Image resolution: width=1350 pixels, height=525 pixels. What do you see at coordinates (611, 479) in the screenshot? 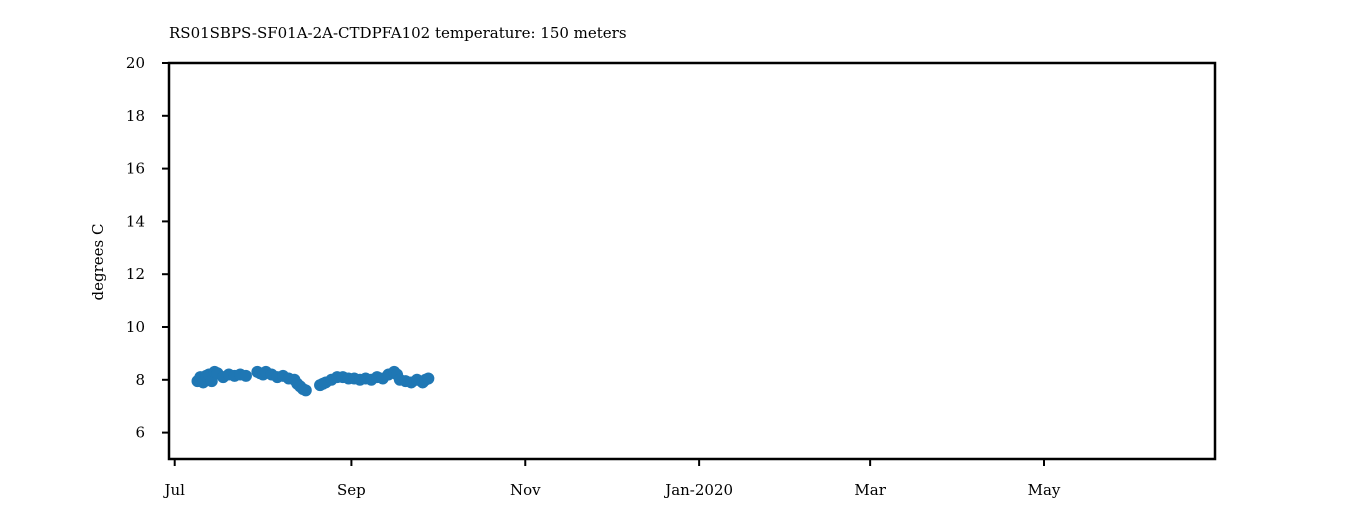
I see `x-axis: Jul Sep Nov Jan-2020 Mar May` at bounding box center [611, 479].